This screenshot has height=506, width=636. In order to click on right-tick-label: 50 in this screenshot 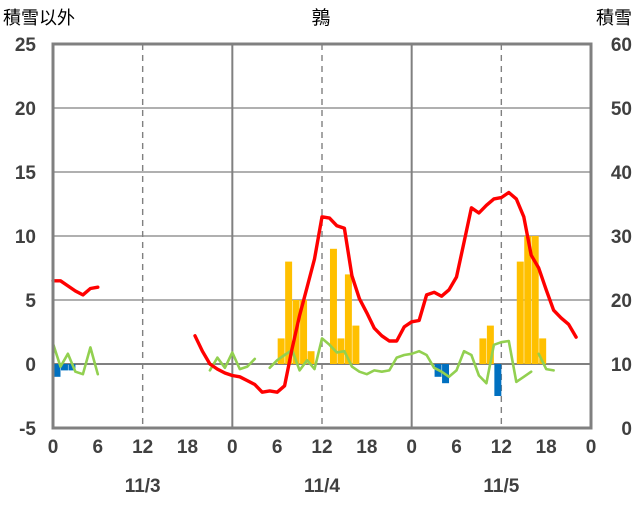, I will do `click(621, 109)`.